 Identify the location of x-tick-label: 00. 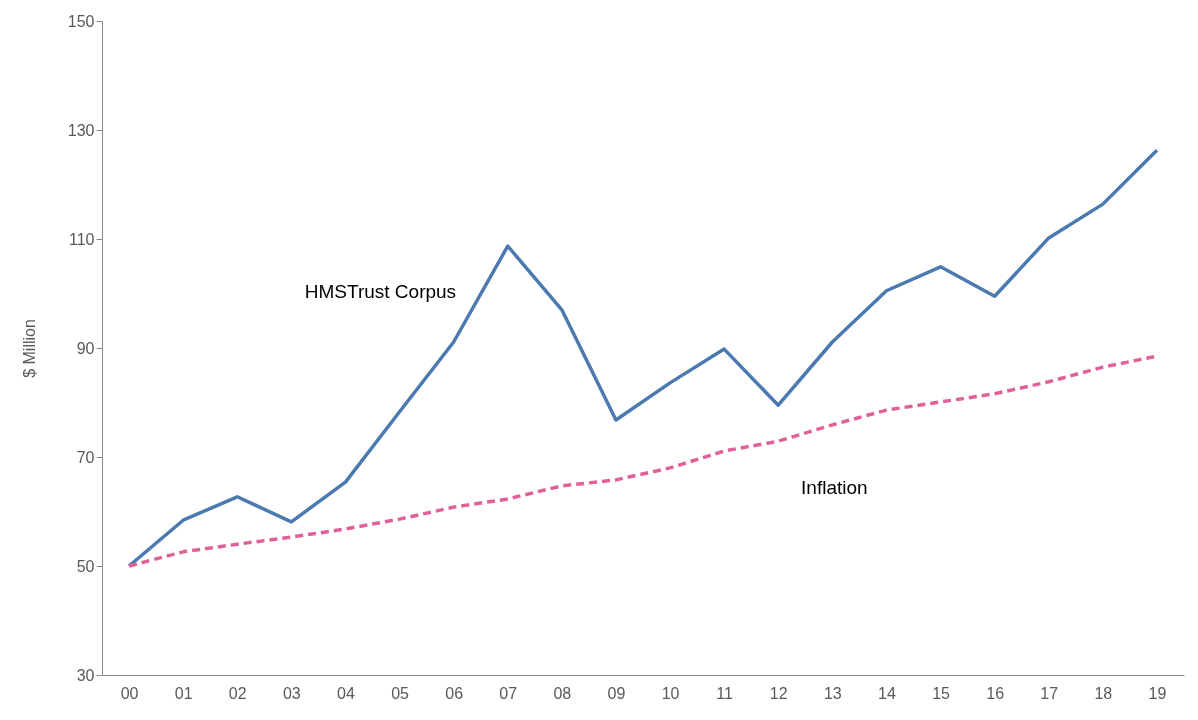
(129, 693).